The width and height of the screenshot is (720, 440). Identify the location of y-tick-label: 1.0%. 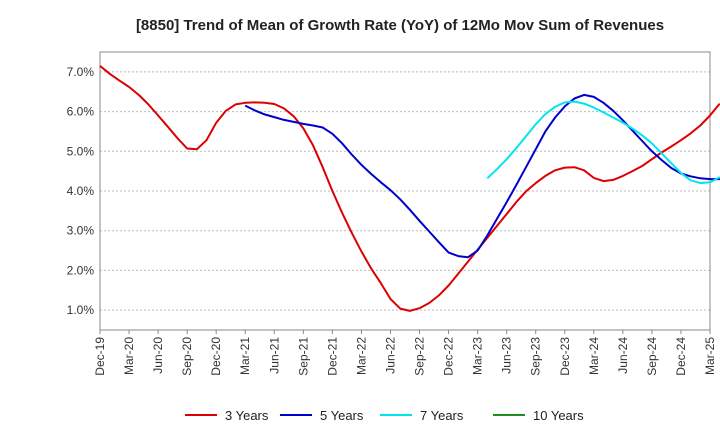
(81, 310).